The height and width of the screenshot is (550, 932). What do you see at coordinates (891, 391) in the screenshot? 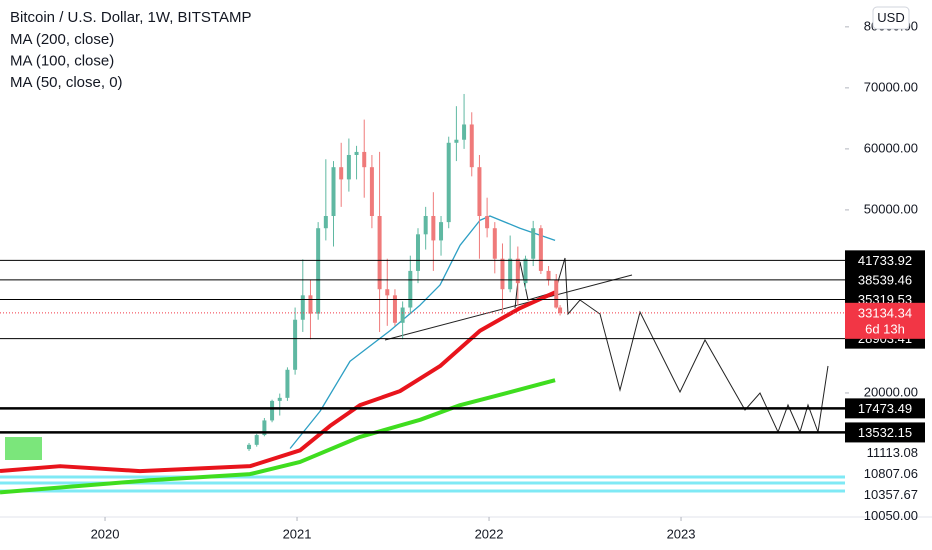
I see `y-tick-label: 20000.00` at bounding box center [891, 391].